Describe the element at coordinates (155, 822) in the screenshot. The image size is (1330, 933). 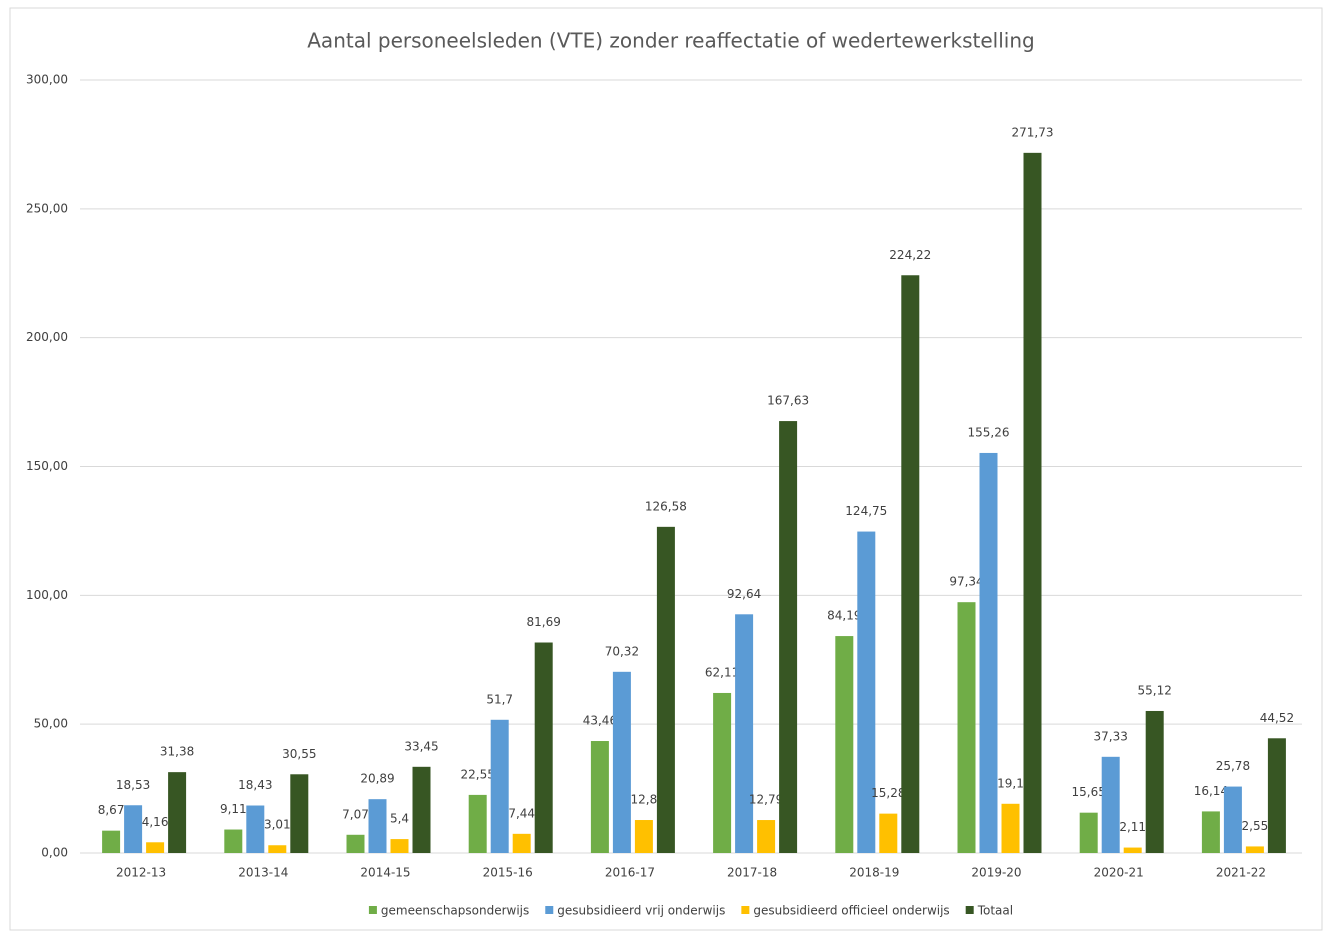
I see `value-label: 4,16` at that location.